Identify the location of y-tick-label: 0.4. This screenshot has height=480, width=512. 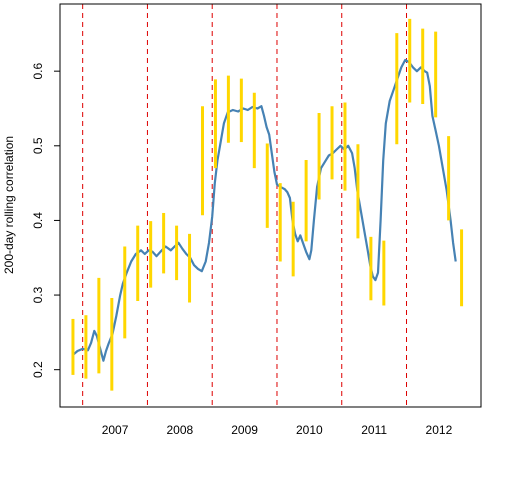
(38, 220).